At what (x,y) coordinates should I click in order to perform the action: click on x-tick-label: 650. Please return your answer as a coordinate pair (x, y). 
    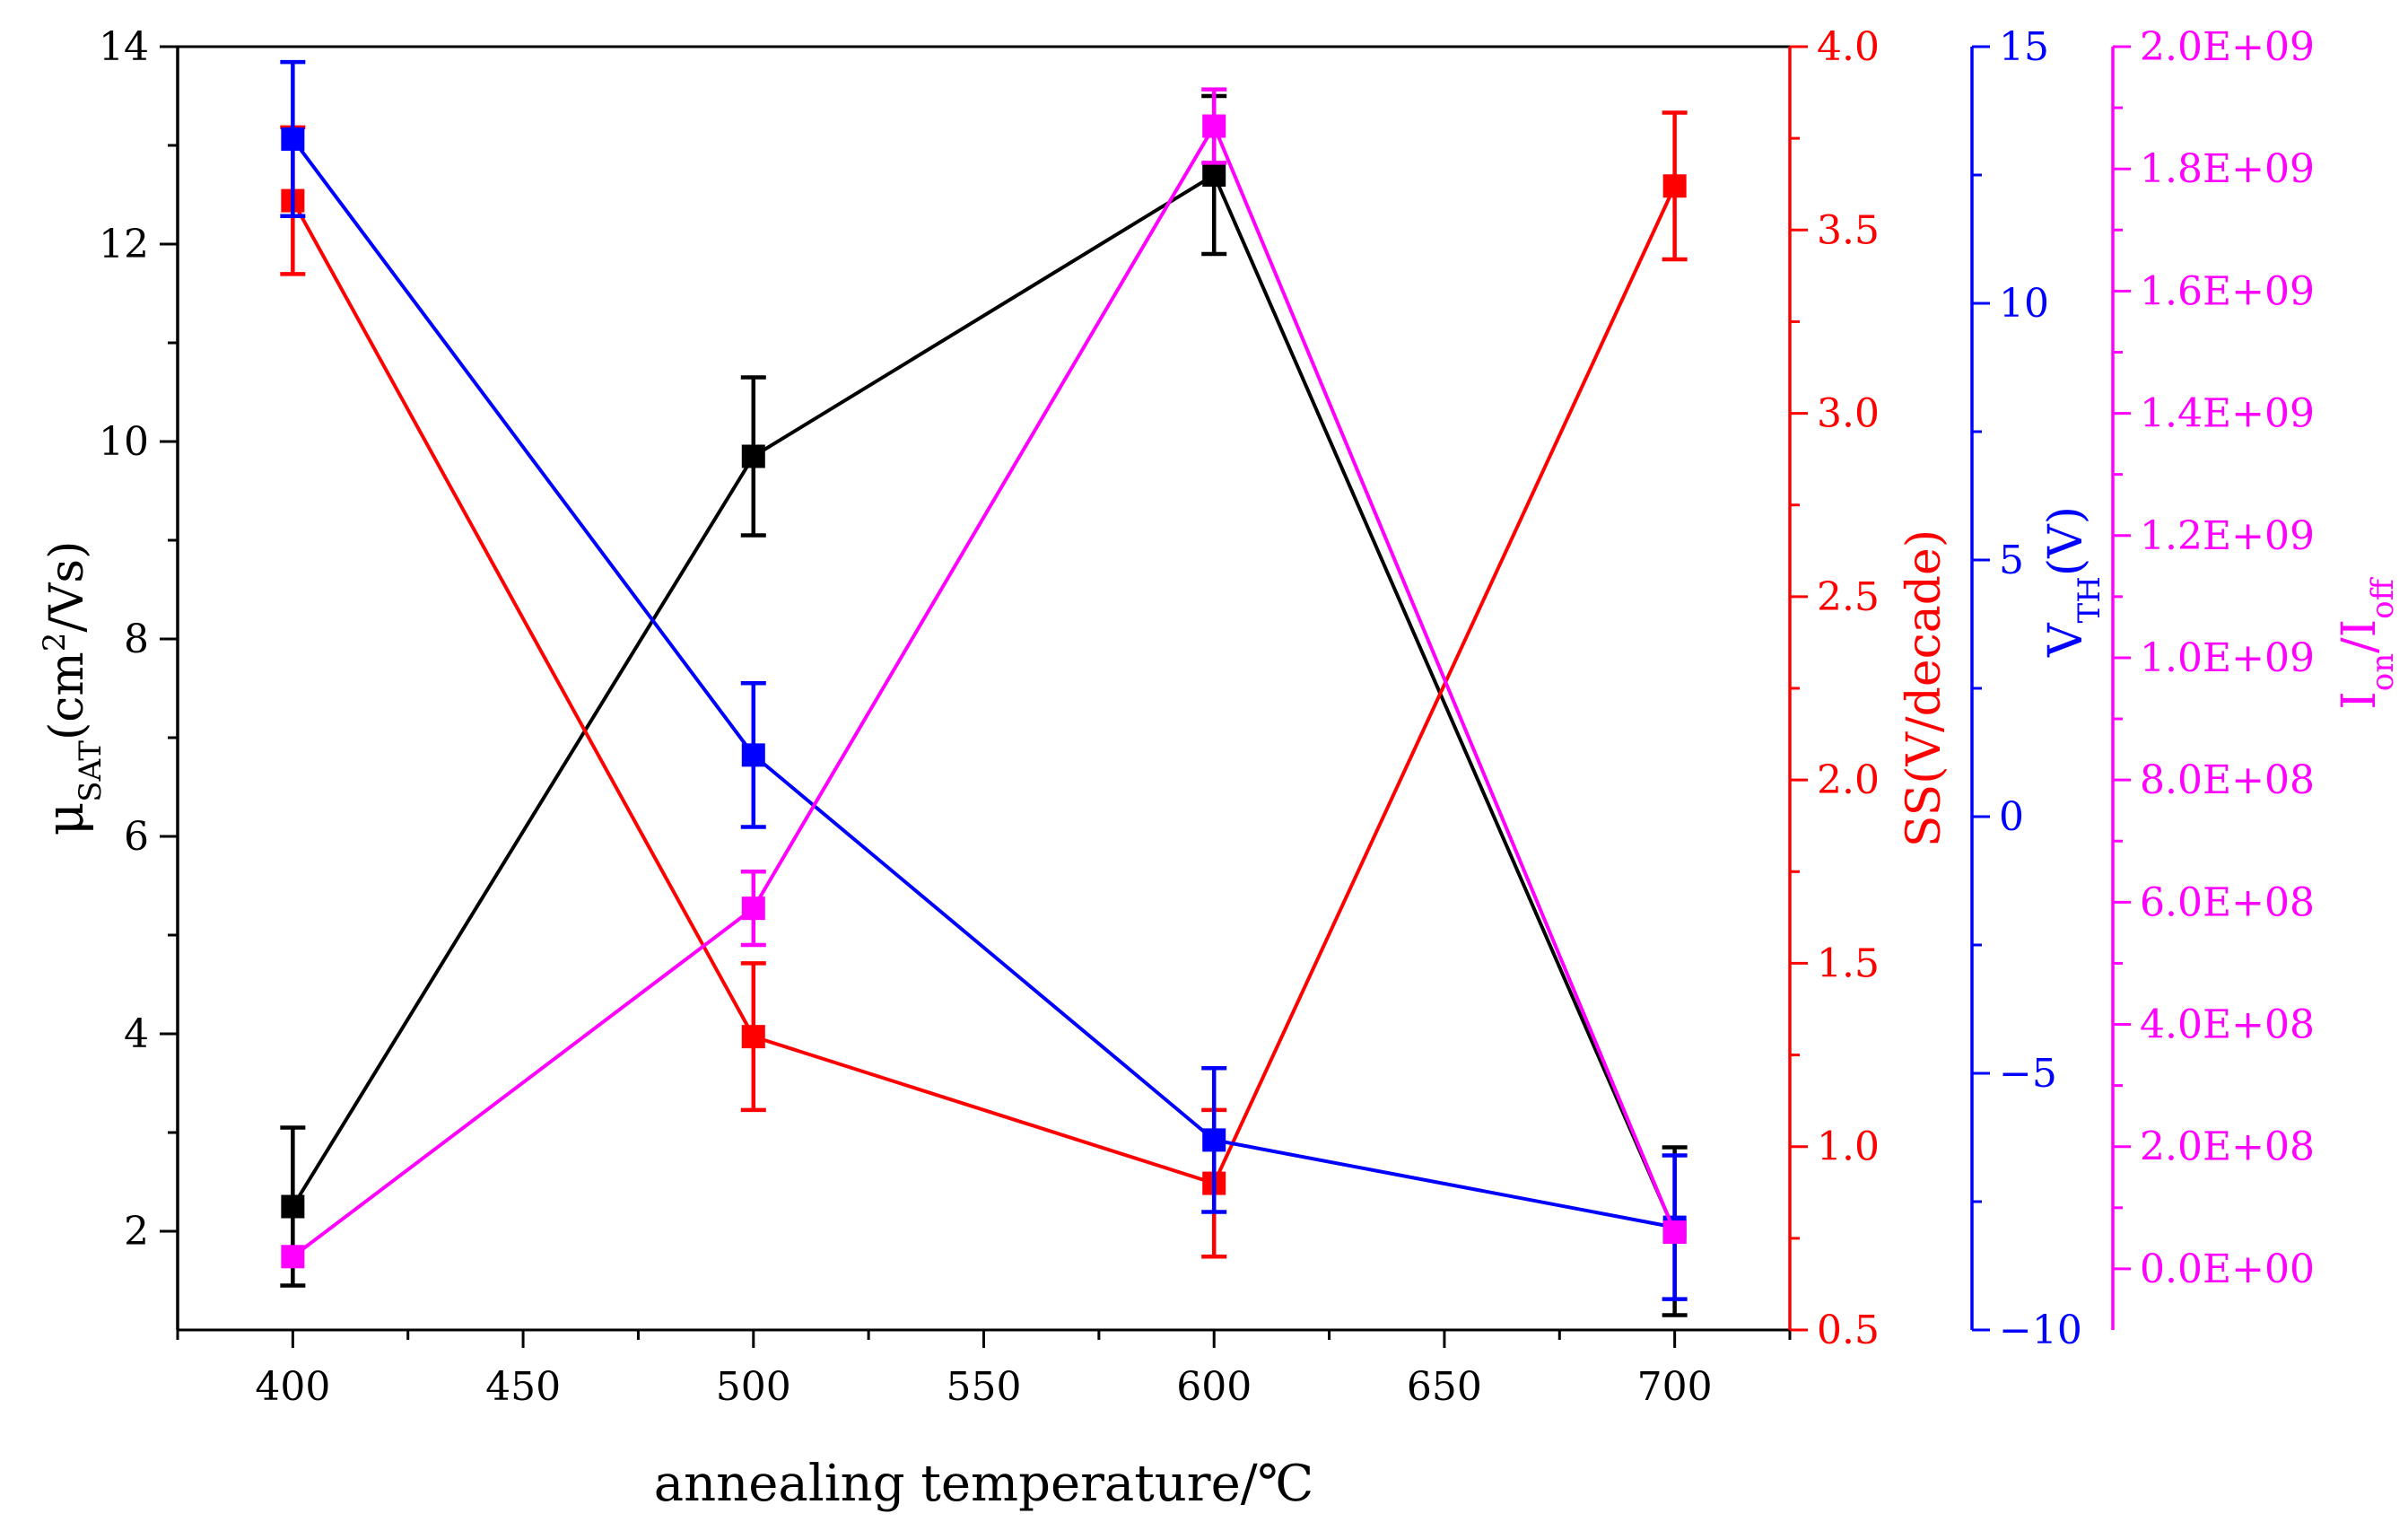
    Looking at the image, I should click on (1444, 1387).